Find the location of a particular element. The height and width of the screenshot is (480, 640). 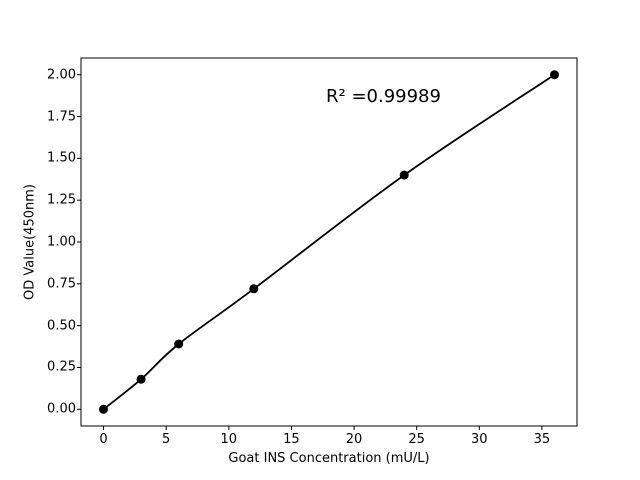

x-tick-label: 10 is located at coordinates (229, 439).